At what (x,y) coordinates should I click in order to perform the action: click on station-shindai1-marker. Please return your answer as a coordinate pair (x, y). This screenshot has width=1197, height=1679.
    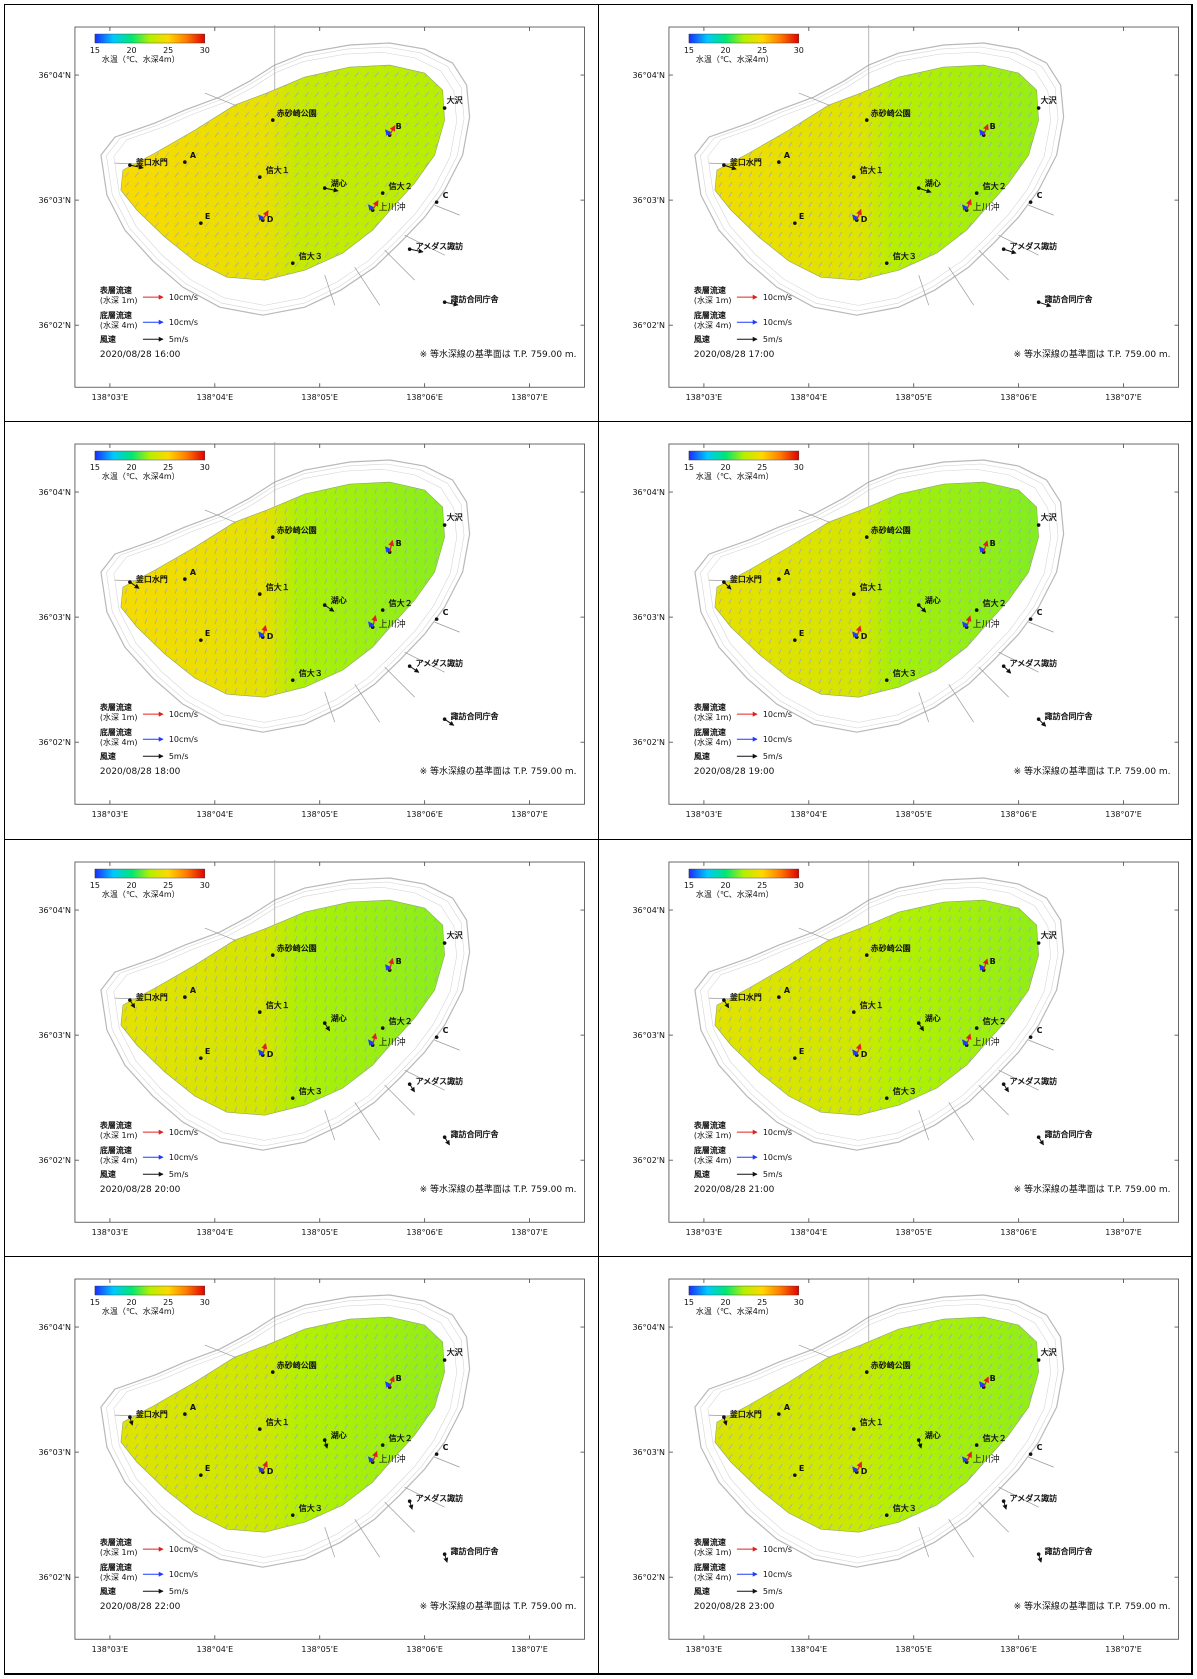
    Looking at the image, I should click on (259, 594).